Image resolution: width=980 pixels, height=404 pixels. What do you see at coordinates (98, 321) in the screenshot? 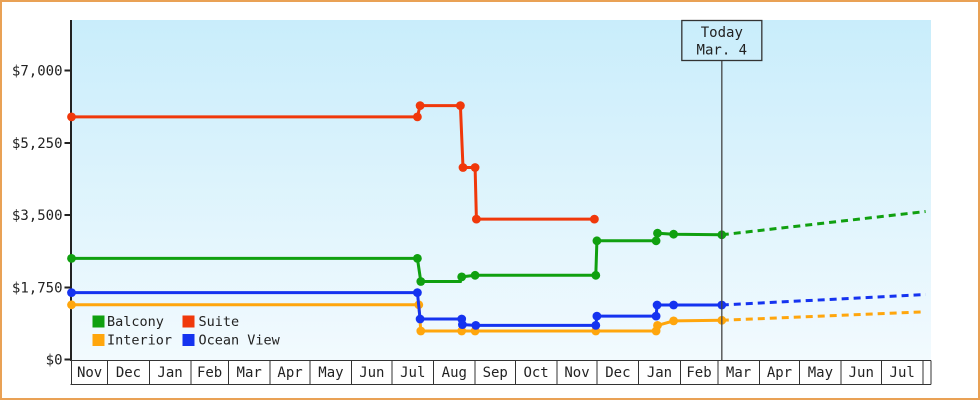
I see `legend-swatch-balcony` at bounding box center [98, 321].